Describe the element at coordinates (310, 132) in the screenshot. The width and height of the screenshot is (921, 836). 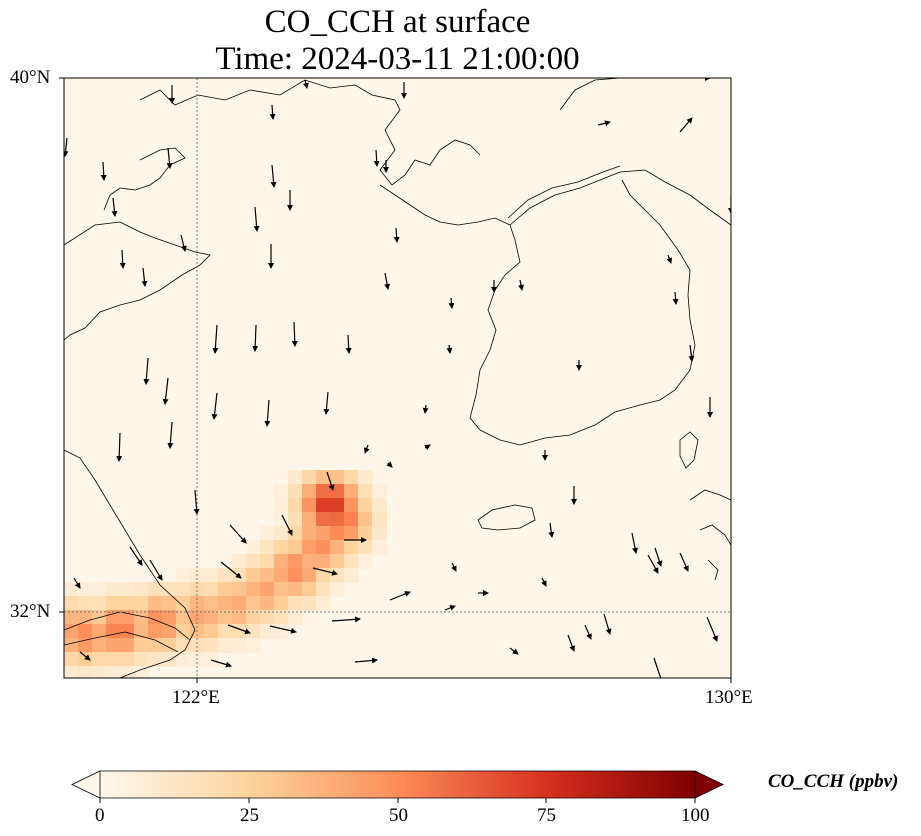
I see `coastline-north-bohai` at that location.